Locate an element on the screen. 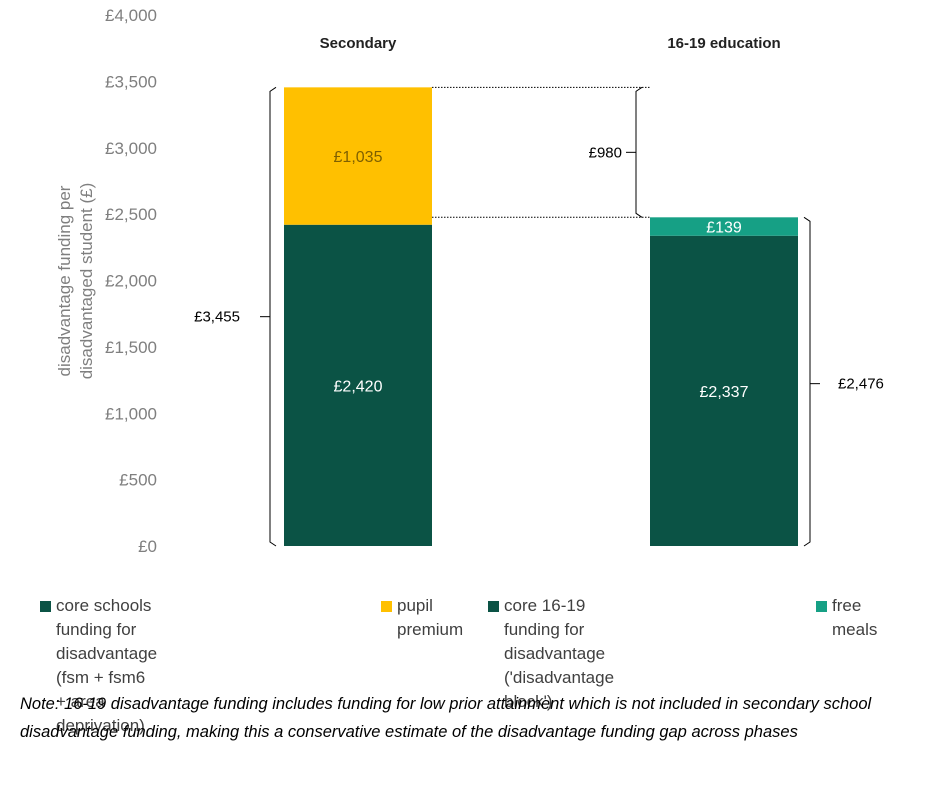 The width and height of the screenshot is (936, 805). y-tick-label: £1,500 is located at coordinates (131, 347).